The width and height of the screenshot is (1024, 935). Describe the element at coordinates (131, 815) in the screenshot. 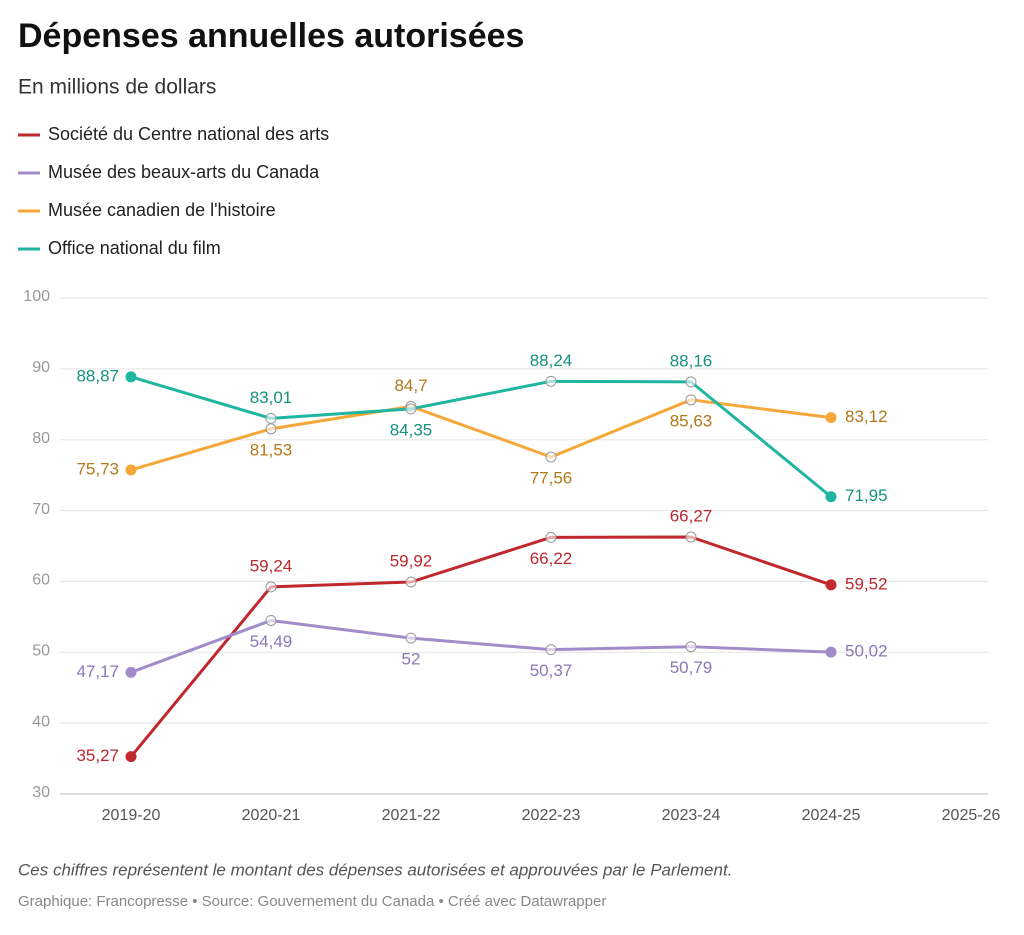

I see `x-tick-label: 2019-20` at that location.